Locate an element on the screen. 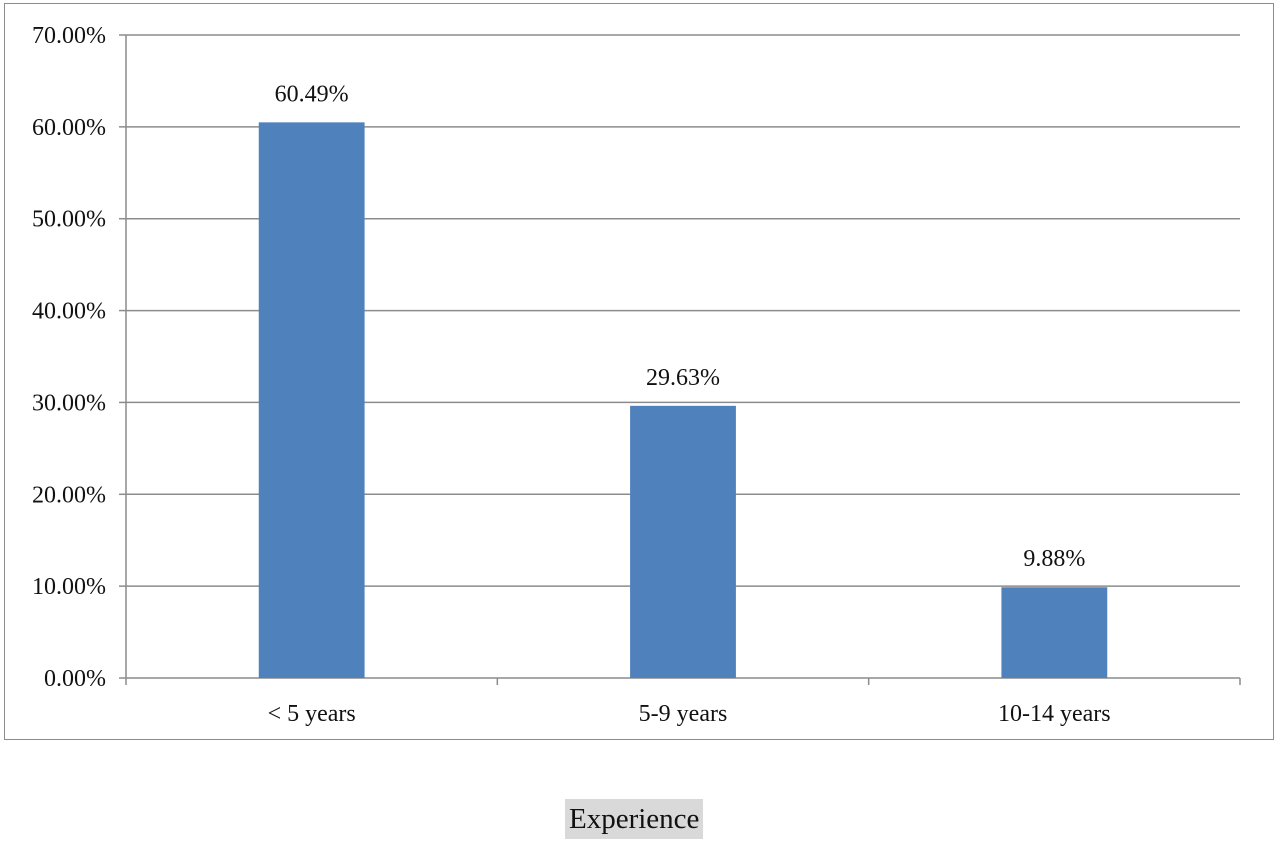 The image size is (1280, 851). y-tick-label: 20.00% is located at coordinates (69, 495).